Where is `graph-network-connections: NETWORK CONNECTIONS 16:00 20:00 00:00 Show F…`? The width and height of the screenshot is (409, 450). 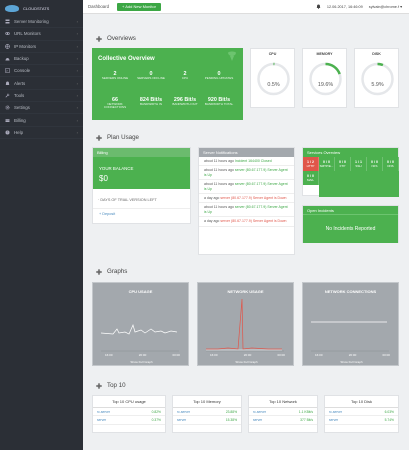
graph-network-connections: NETWORK CONNECTIONS 16:00 20:00 00:00 Show F… is located at coordinates (350, 324).